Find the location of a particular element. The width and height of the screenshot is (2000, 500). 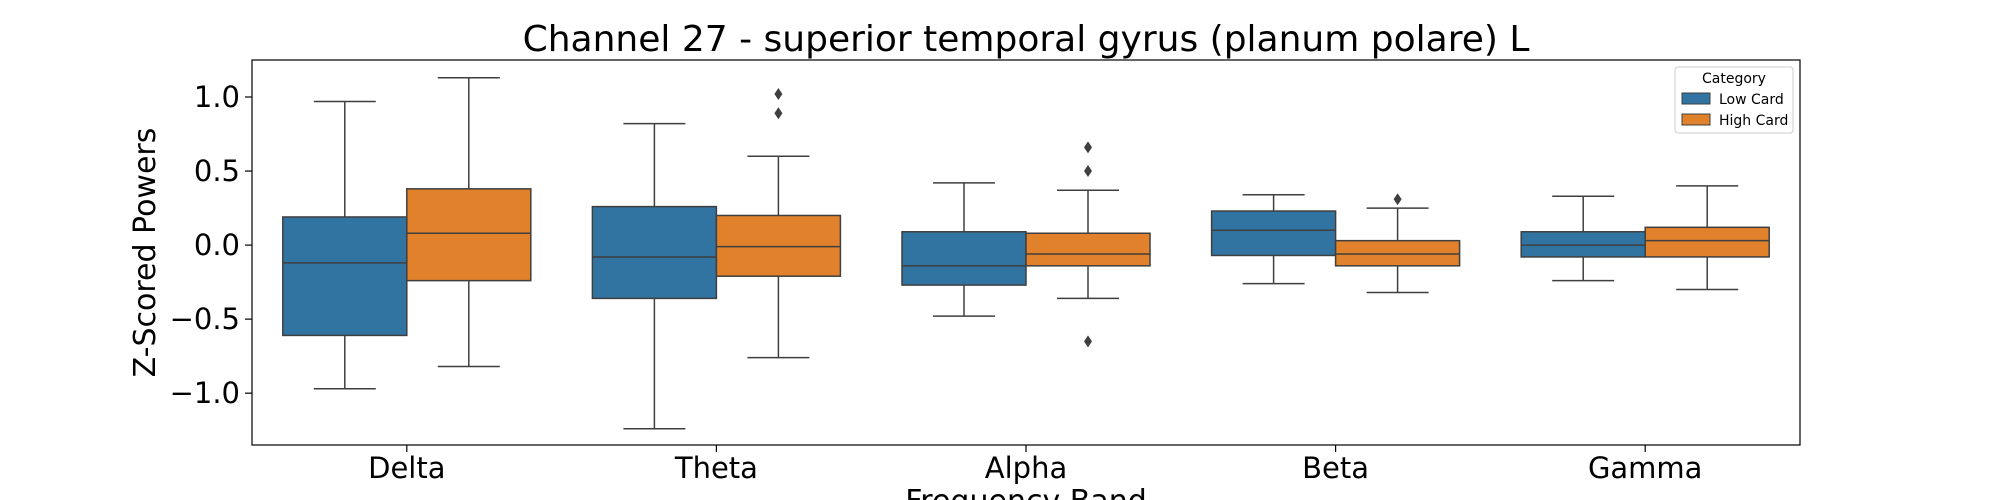

x-tick-label-alpha: Alpha is located at coordinates (1026, 468).